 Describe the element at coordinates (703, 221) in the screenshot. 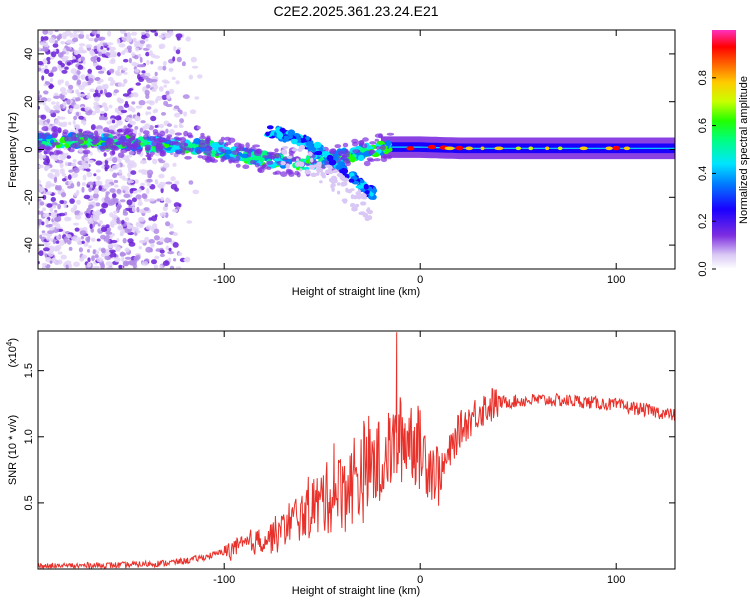

I see `colorbar-tick-label: 0.2` at that location.